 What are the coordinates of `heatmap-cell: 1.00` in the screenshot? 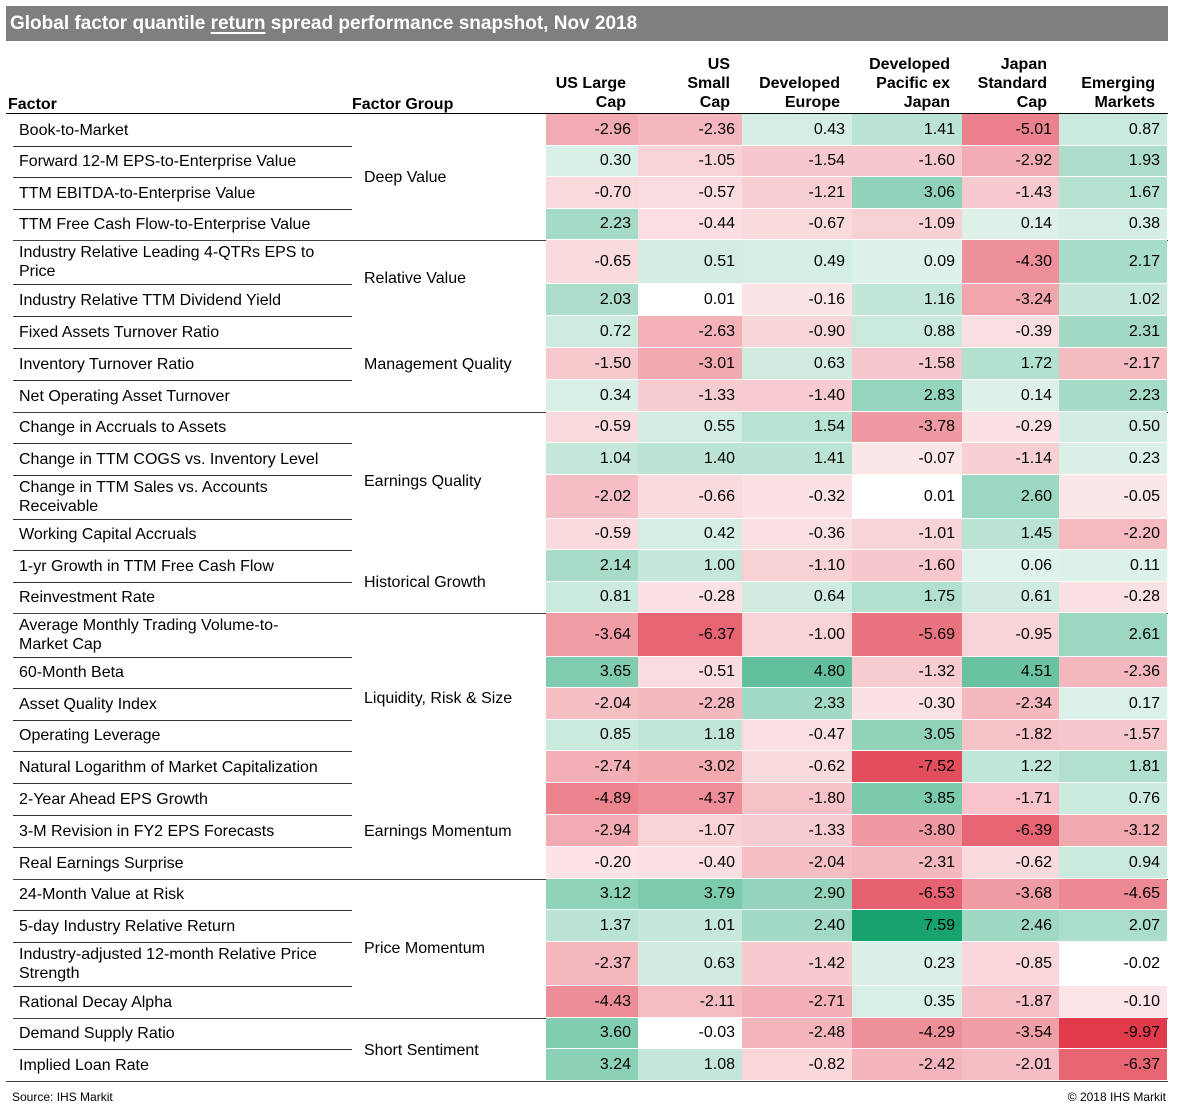 It's located at (690, 565).